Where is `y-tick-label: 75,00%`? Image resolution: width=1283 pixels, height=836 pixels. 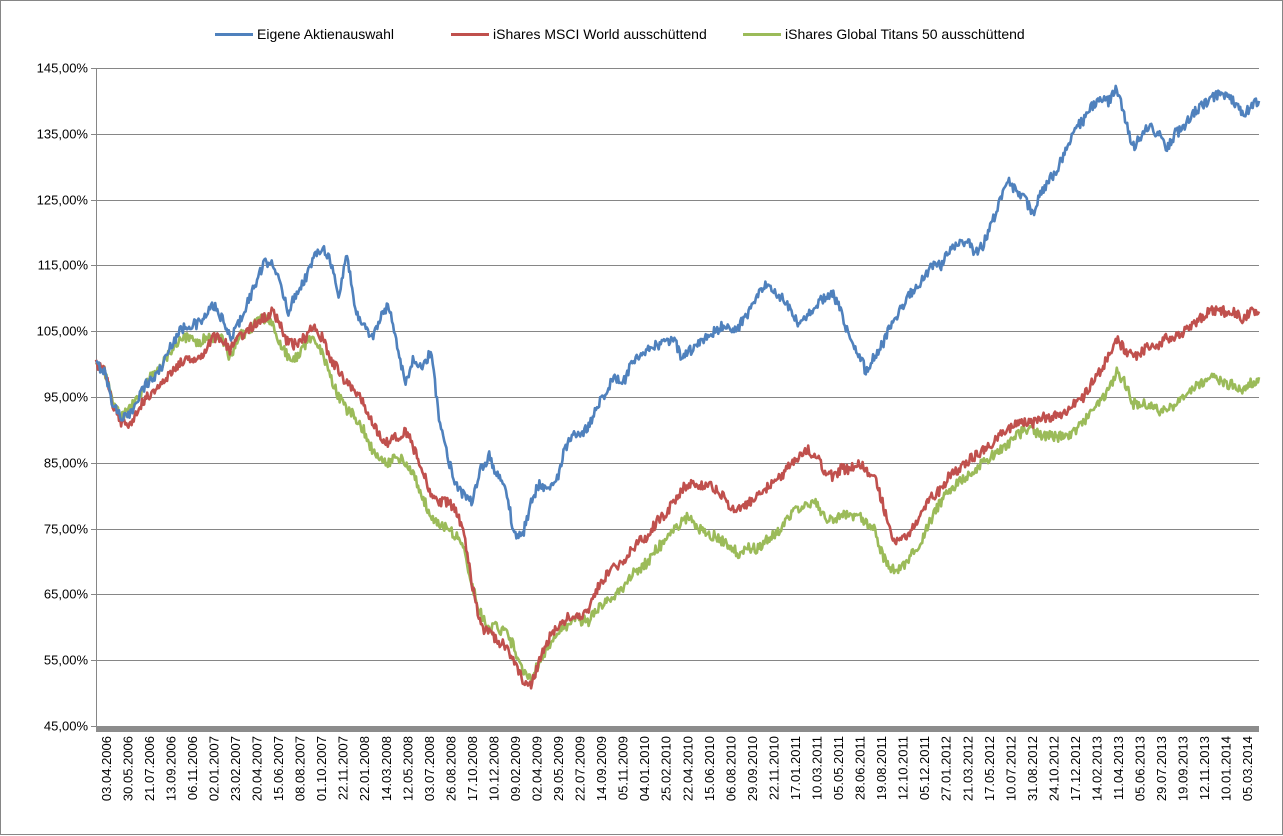 y-tick-label: 75,00% is located at coordinates (66, 529).